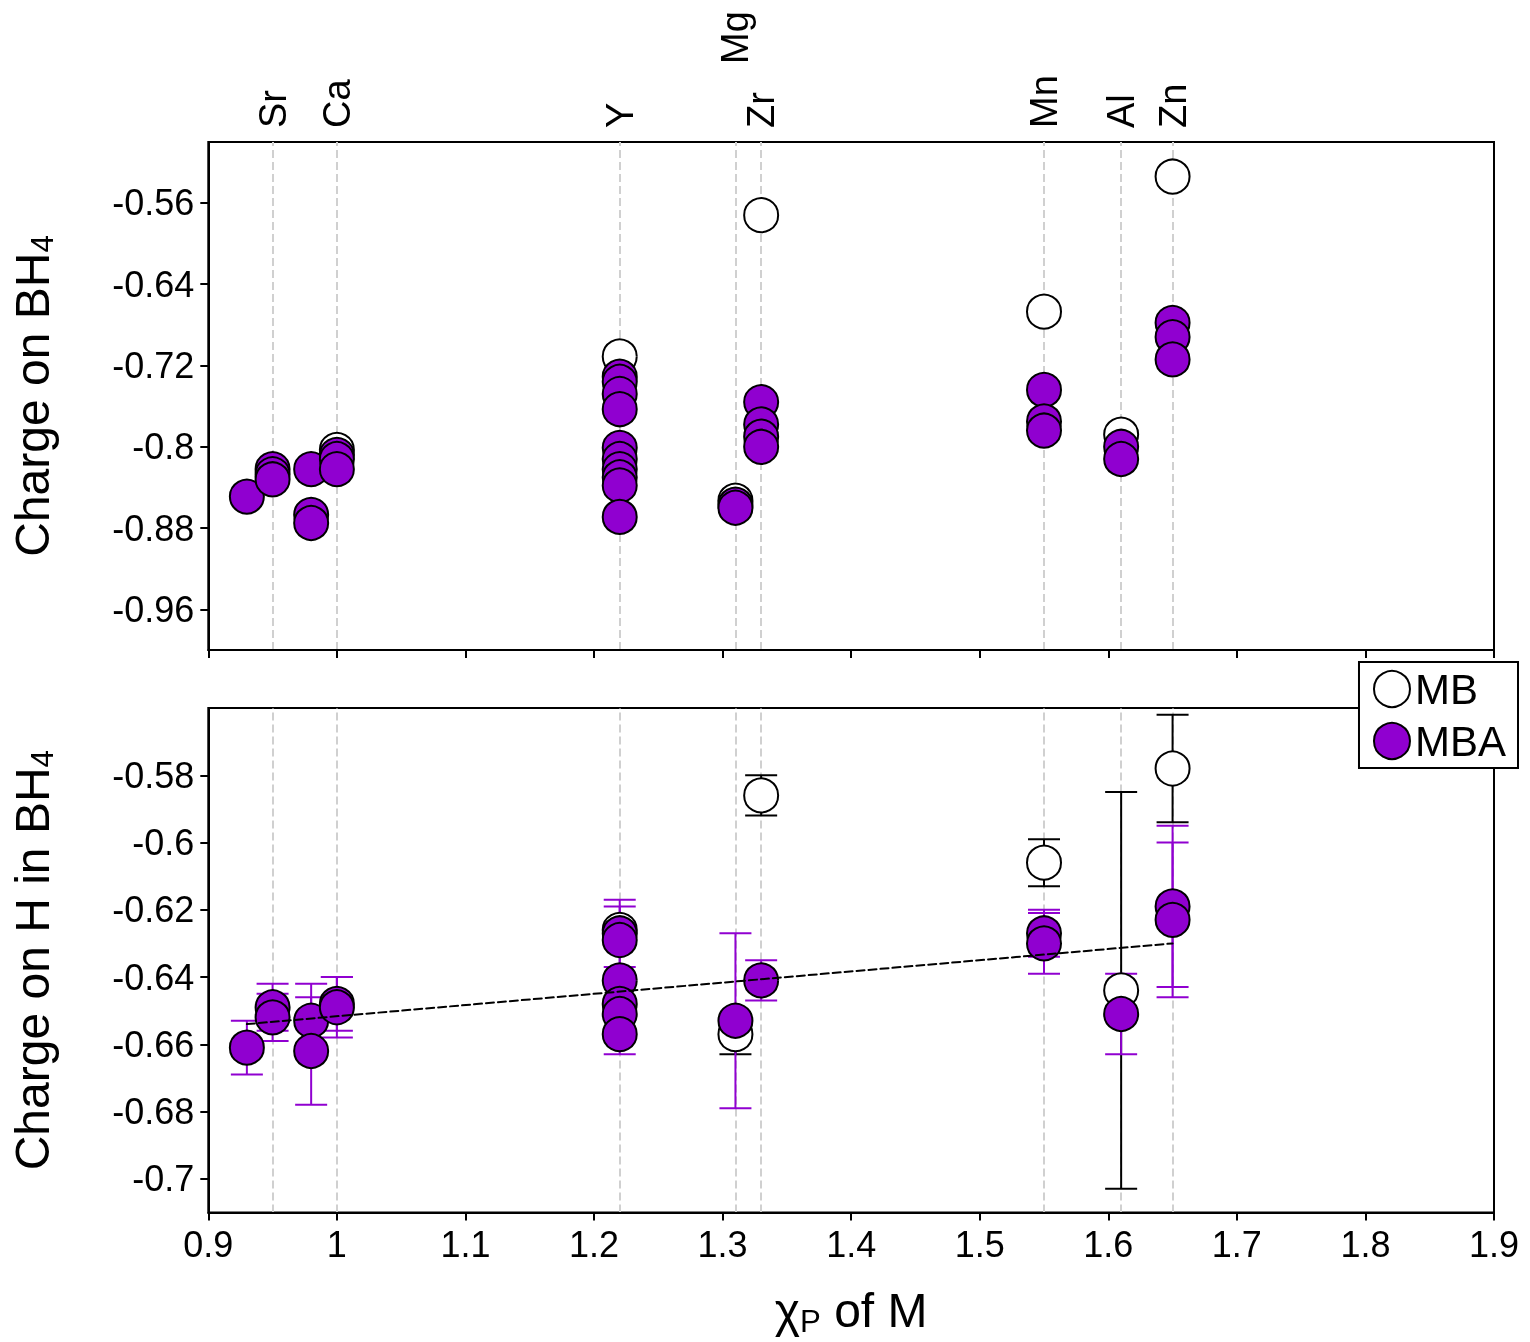 This screenshot has width=1530, height=1342. I want to click on y-tick-label: -0.88, so click(153, 528).